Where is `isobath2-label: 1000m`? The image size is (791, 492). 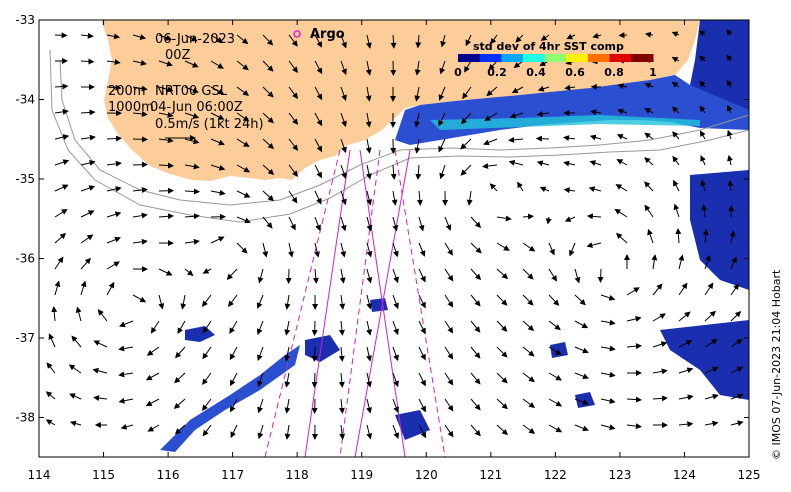
isobath2-label: 1000m is located at coordinates (131, 107).